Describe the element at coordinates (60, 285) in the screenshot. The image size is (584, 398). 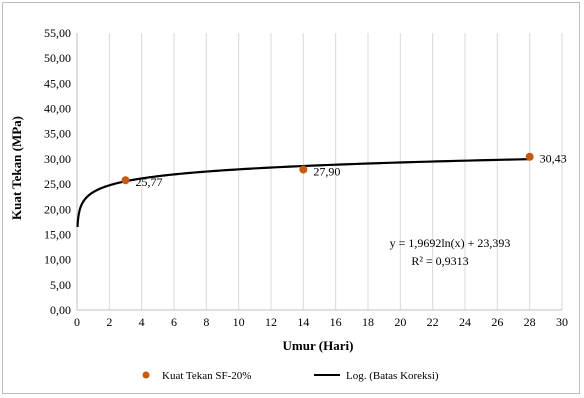
I see `y-tick-label: 5,00` at that location.